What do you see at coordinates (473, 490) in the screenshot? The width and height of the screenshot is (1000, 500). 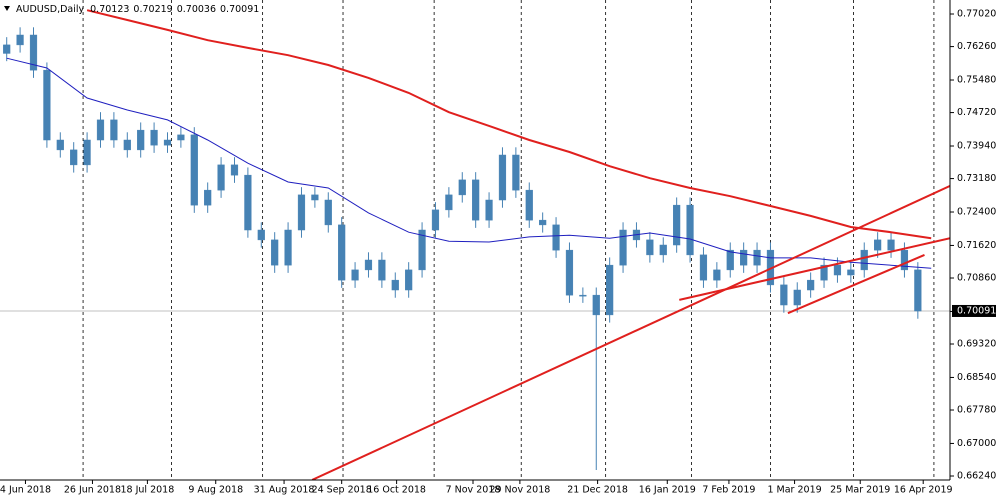 I see `x-tick-label: 7 Nov 2018` at bounding box center [473, 490].